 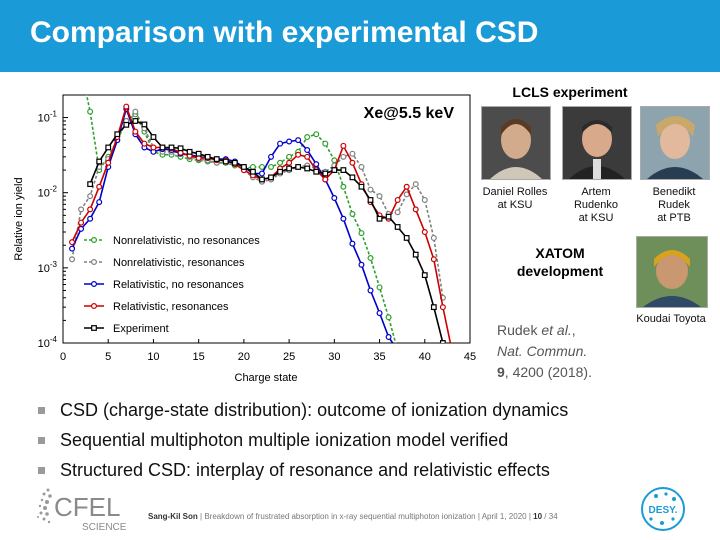 I want to click on photo-koudai-toyota, so click(x=672, y=272).